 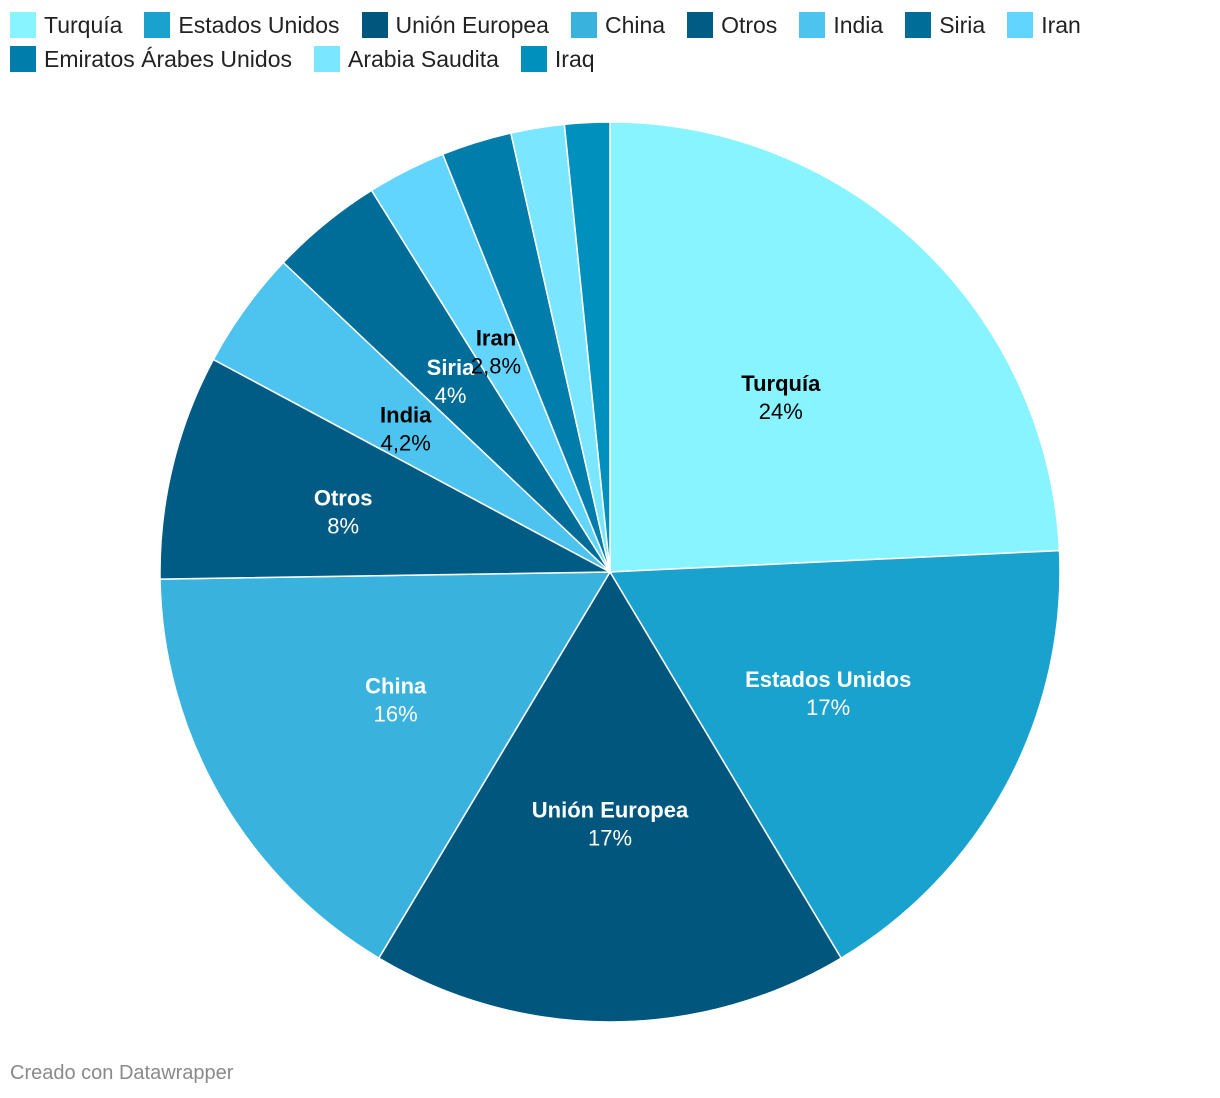 I want to click on legend-label: Otros, so click(x=749, y=24).